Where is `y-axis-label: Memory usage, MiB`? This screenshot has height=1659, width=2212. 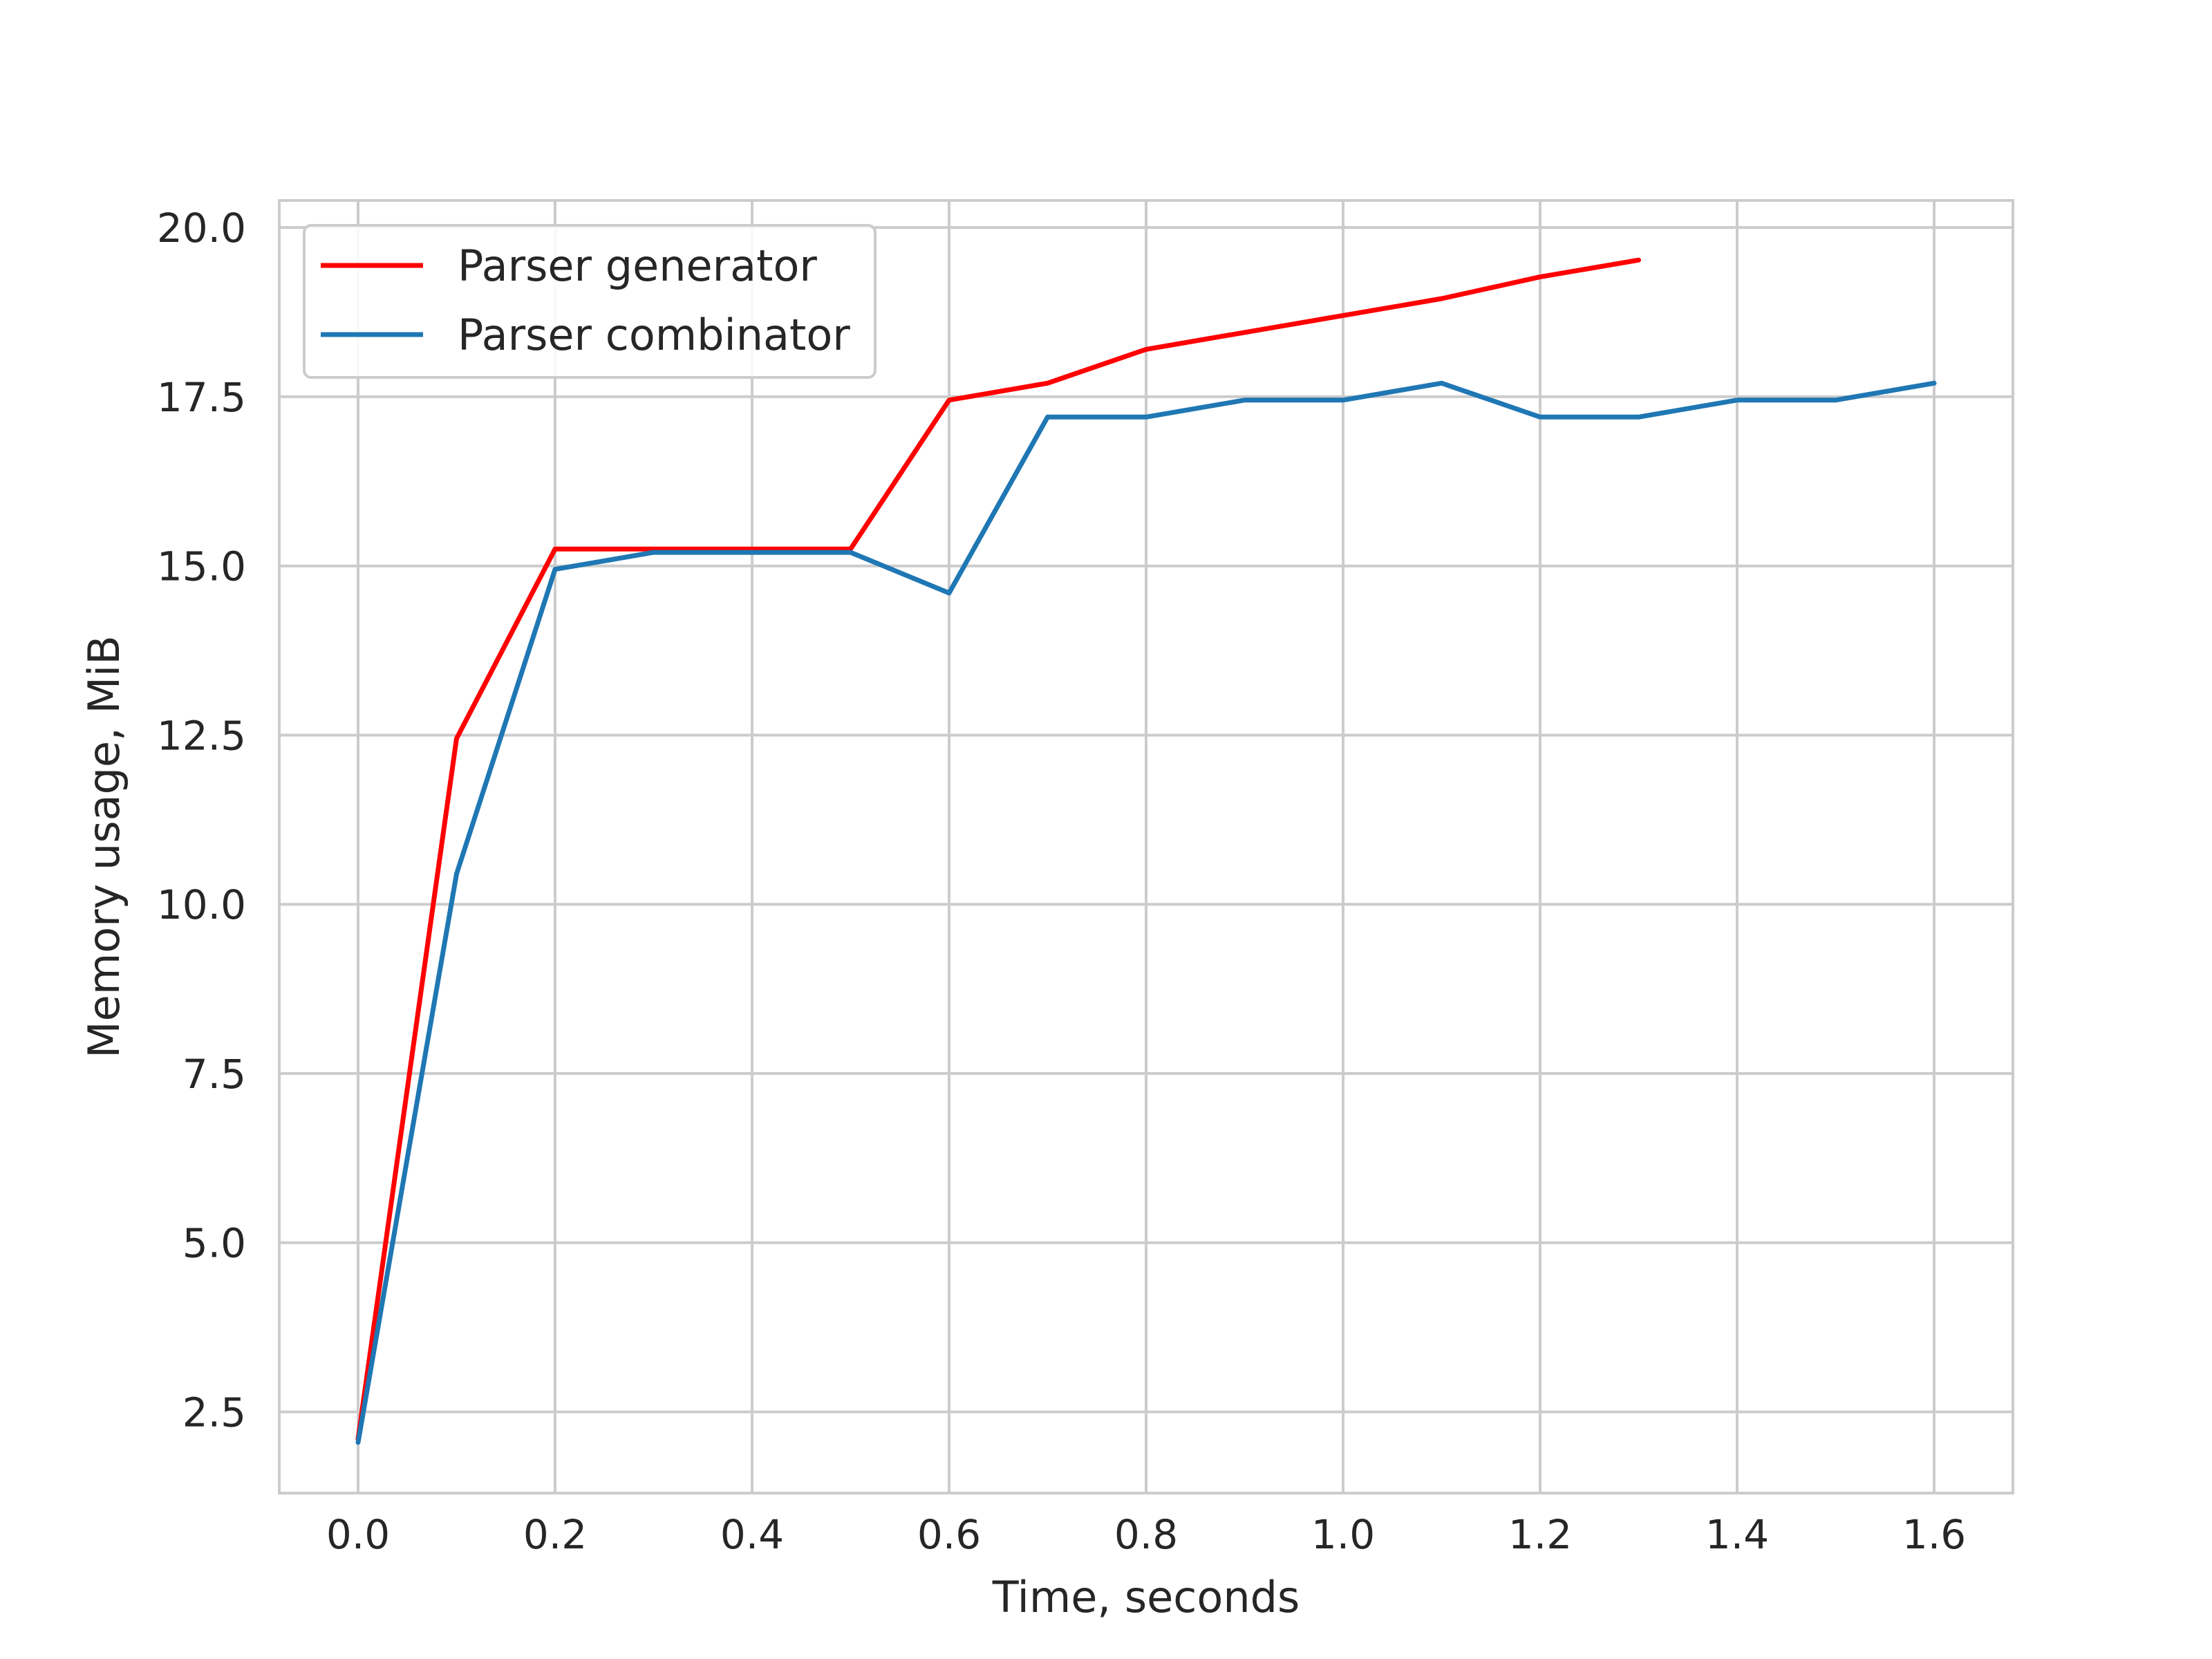 y-axis-label: Memory usage, MiB is located at coordinates (104, 847).